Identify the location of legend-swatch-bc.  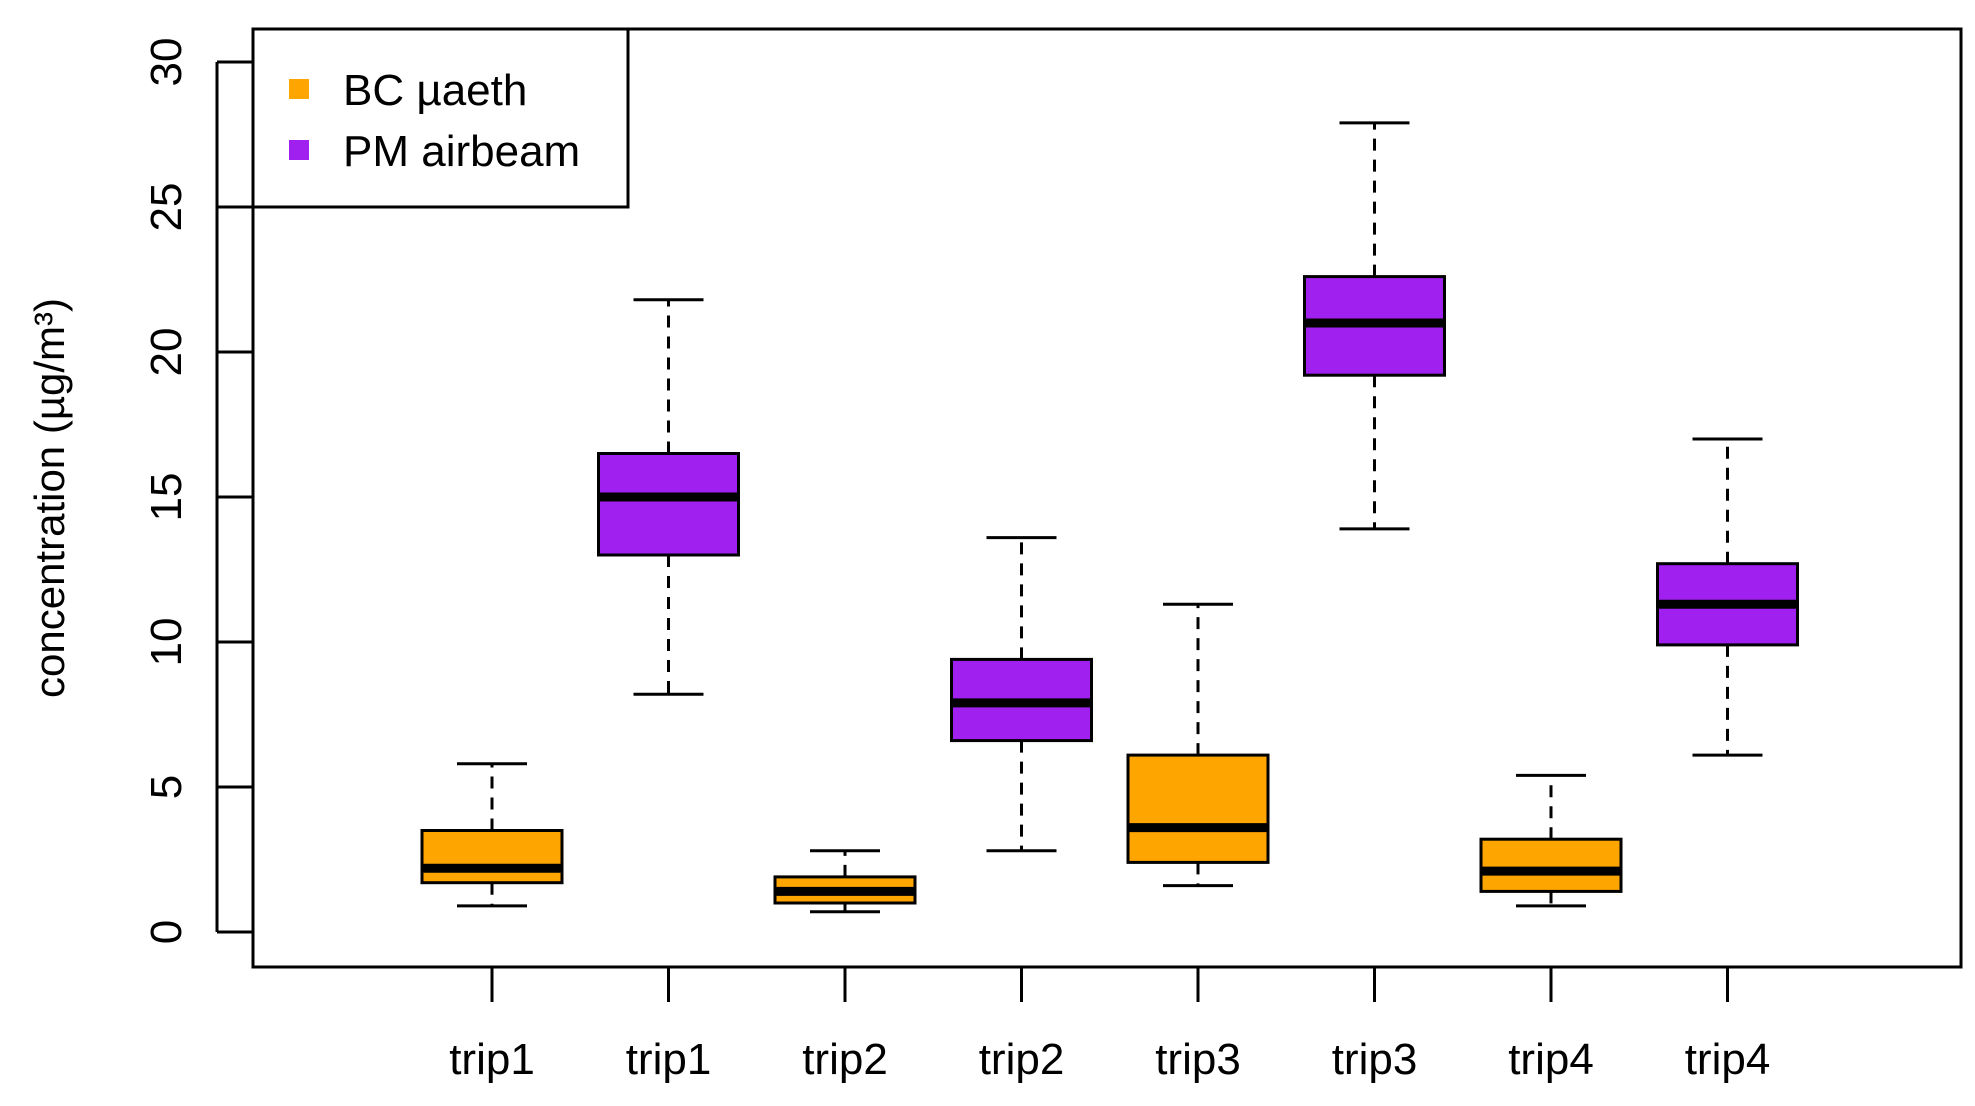
(299, 89).